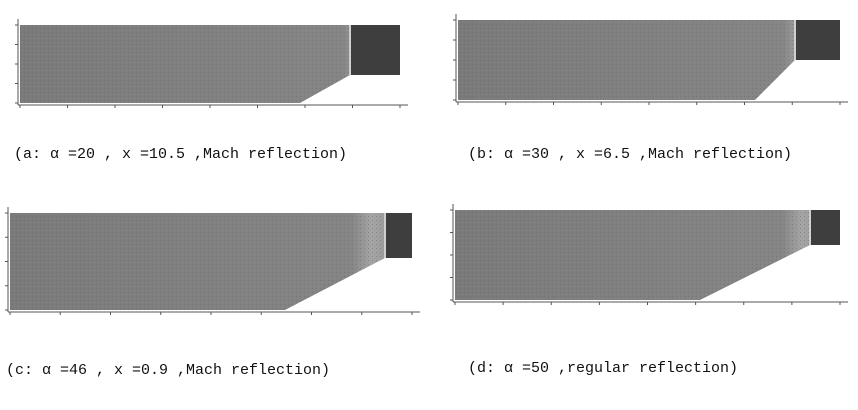 The height and width of the screenshot is (410, 858). I want to click on caption: (d: α =50 ,regular reflection), so click(603, 368).